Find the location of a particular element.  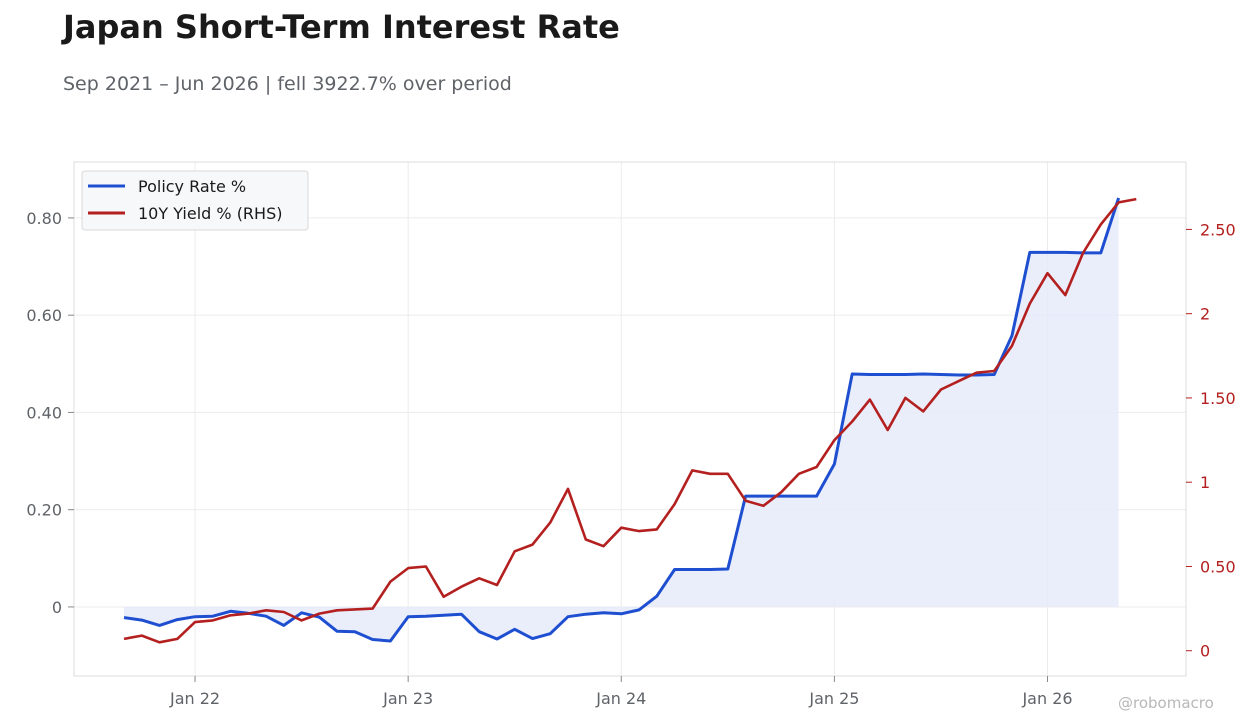

left-axis: 0 0.20 0.40 0.60 0.80 is located at coordinates (50, 413).